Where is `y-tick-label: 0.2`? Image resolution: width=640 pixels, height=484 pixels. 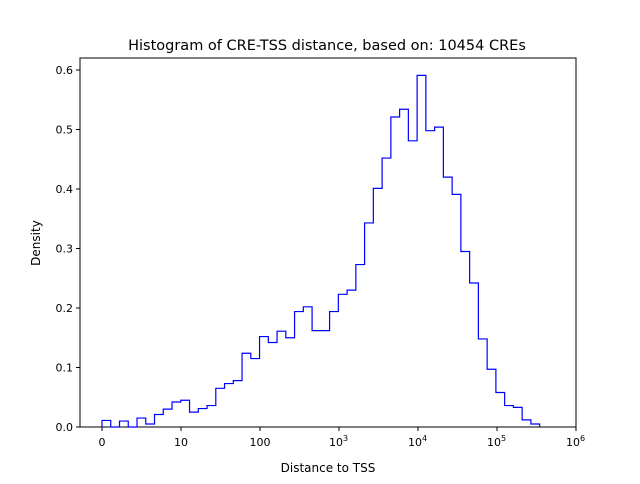 y-tick-label: 0.2 is located at coordinates (65, 308).